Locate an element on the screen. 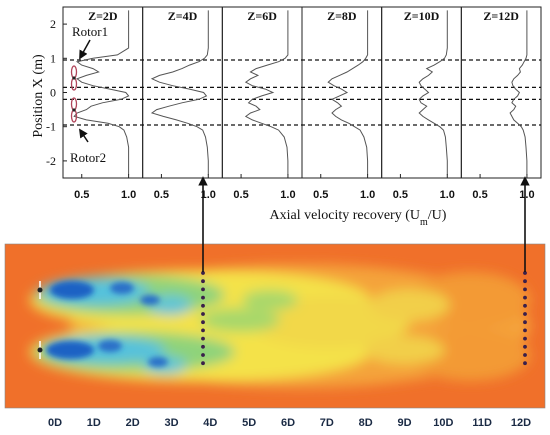  distance-label: 6D is located at coordinates (288, 423).